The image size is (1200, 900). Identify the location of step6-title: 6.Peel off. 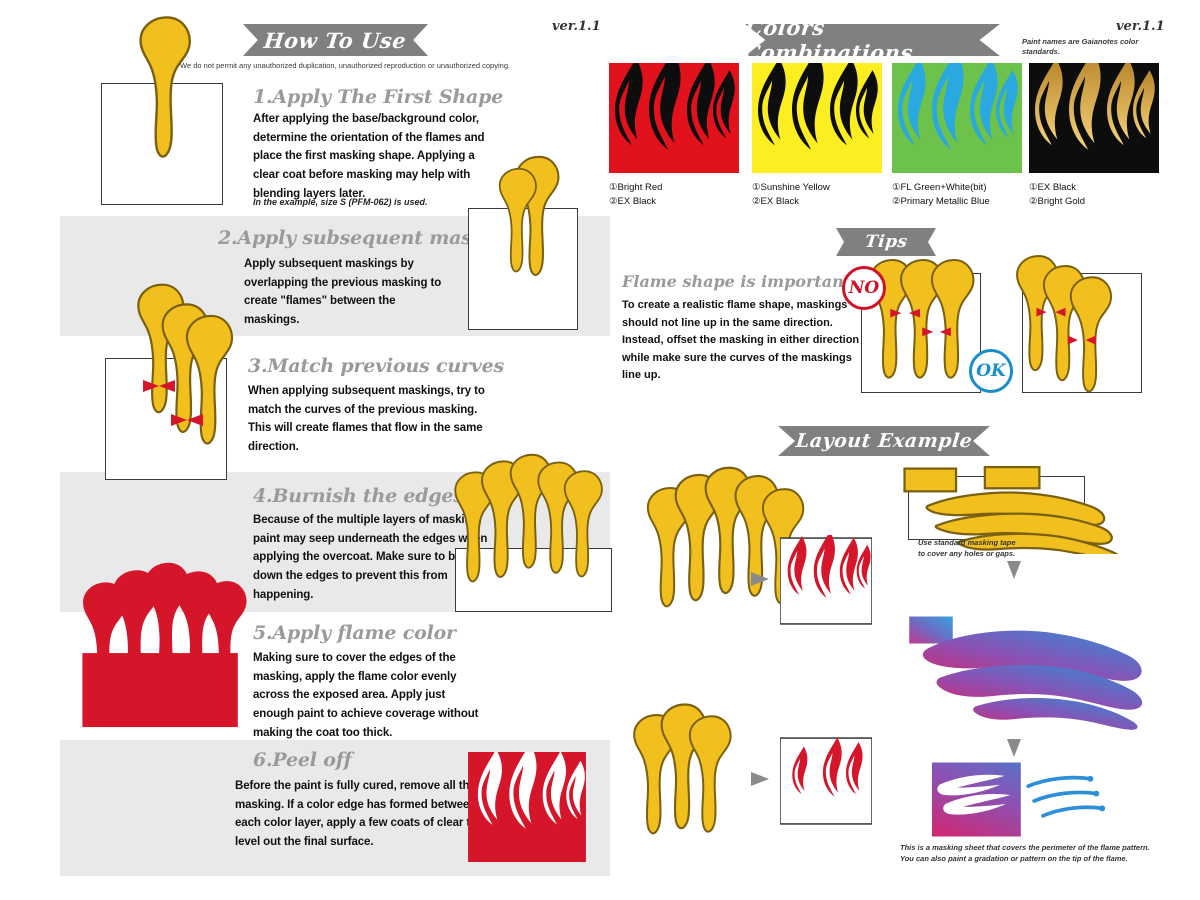
(302, 760).